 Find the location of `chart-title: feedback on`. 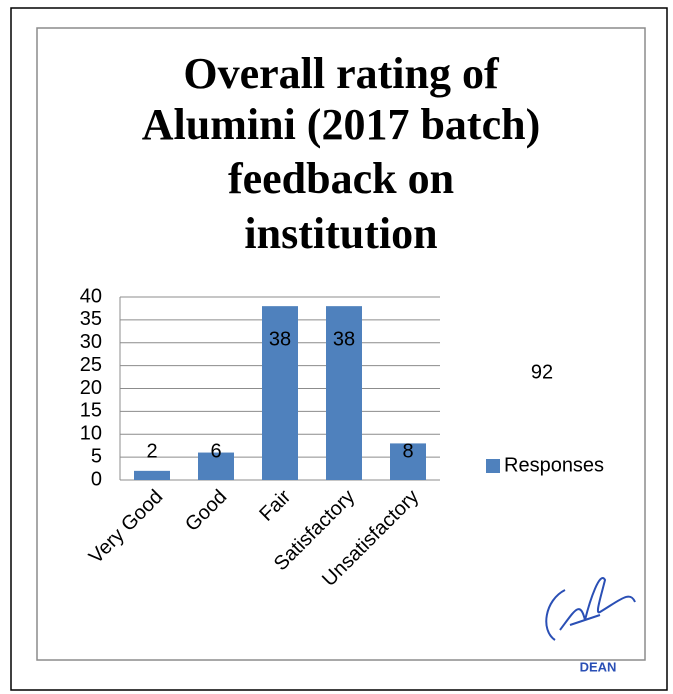

chart-title: feedback on is located at coordinates (341, 178).